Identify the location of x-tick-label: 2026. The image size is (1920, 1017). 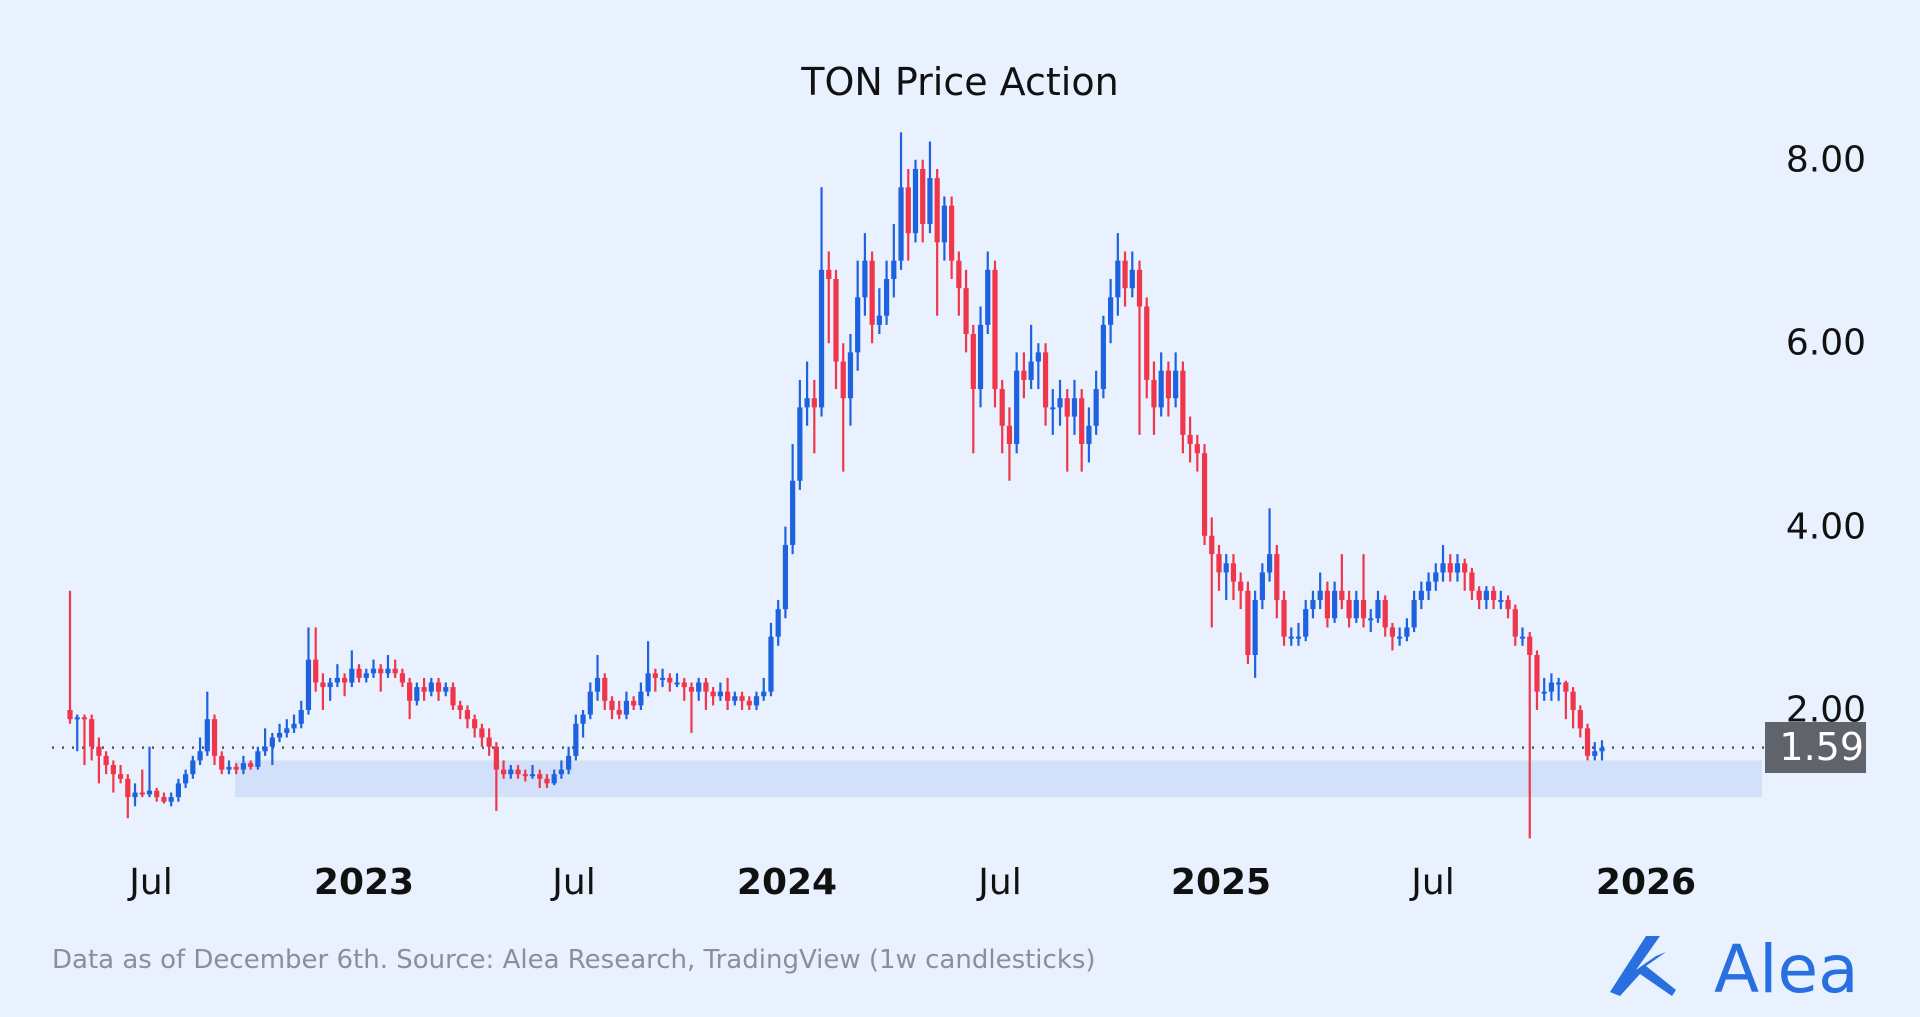
(1646, 882).